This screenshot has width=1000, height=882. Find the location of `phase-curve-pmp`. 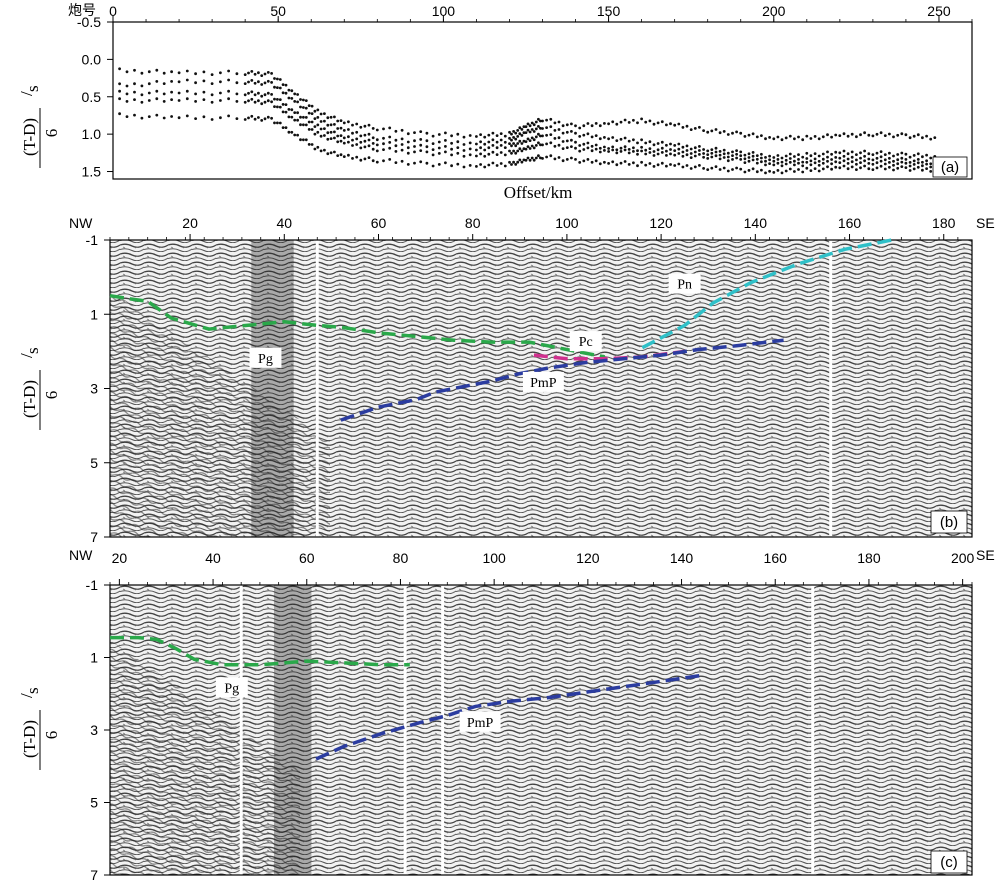

phase-curve-pmp is located at coordinates (508, 717).